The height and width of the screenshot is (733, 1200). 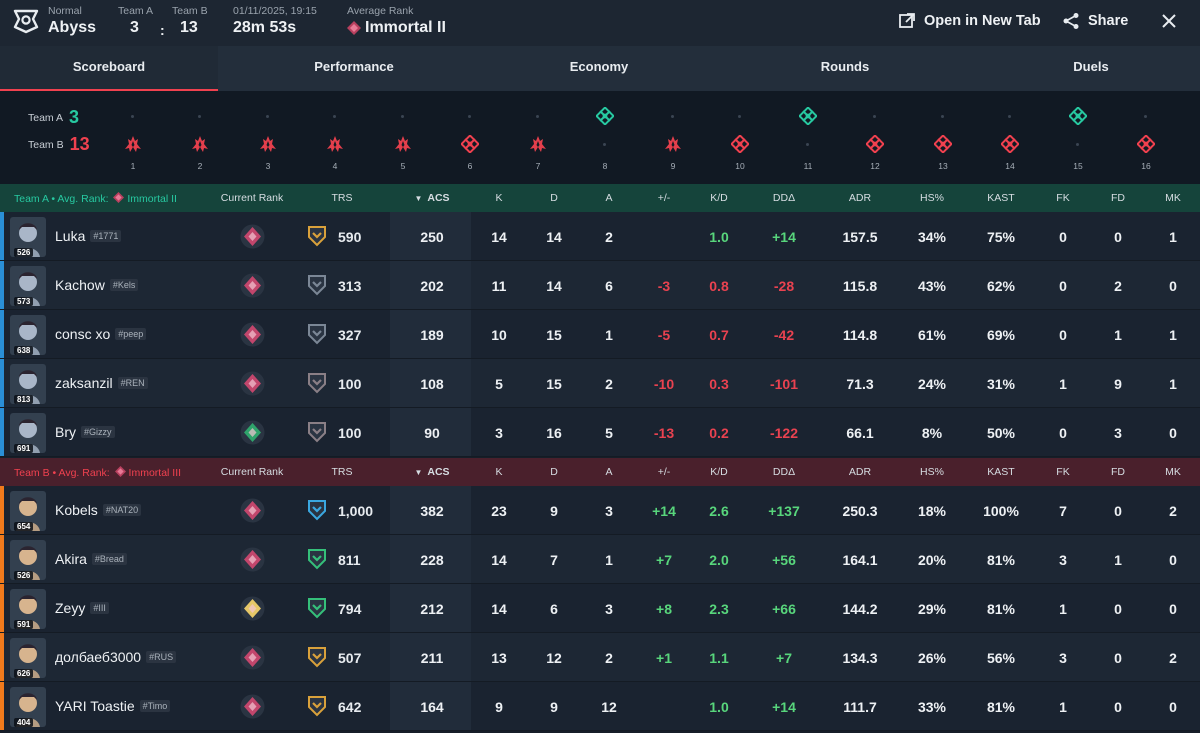 I want to click on player-tag: #REN, so click(x=132, y=383).